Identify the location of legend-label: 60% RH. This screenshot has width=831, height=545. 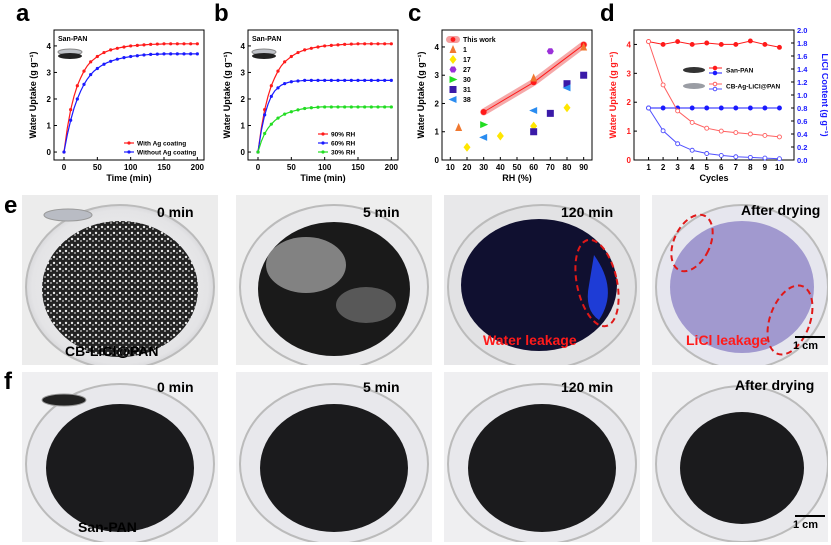
(343, 144).